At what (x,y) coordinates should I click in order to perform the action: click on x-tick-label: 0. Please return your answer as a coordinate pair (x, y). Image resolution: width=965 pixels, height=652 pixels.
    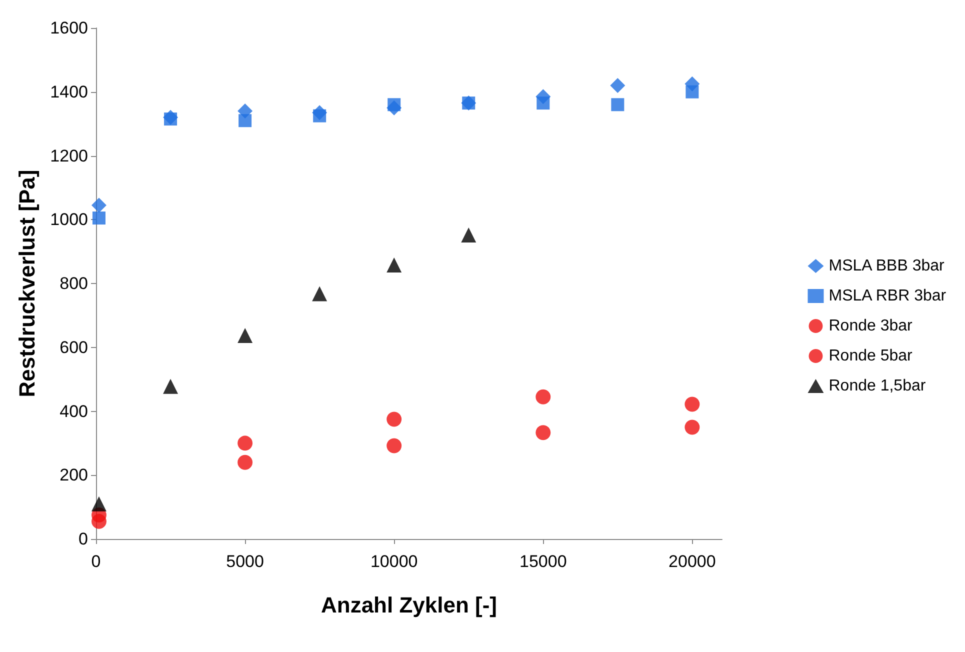
    Looking at the image, I should click on (96, 561).